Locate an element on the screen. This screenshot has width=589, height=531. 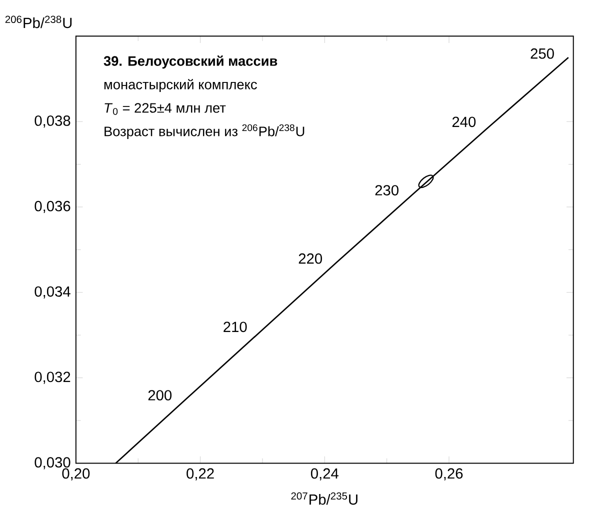
annotation: T$_{0}$ = 225±4 млн лет is located at coordinates (165, 109).